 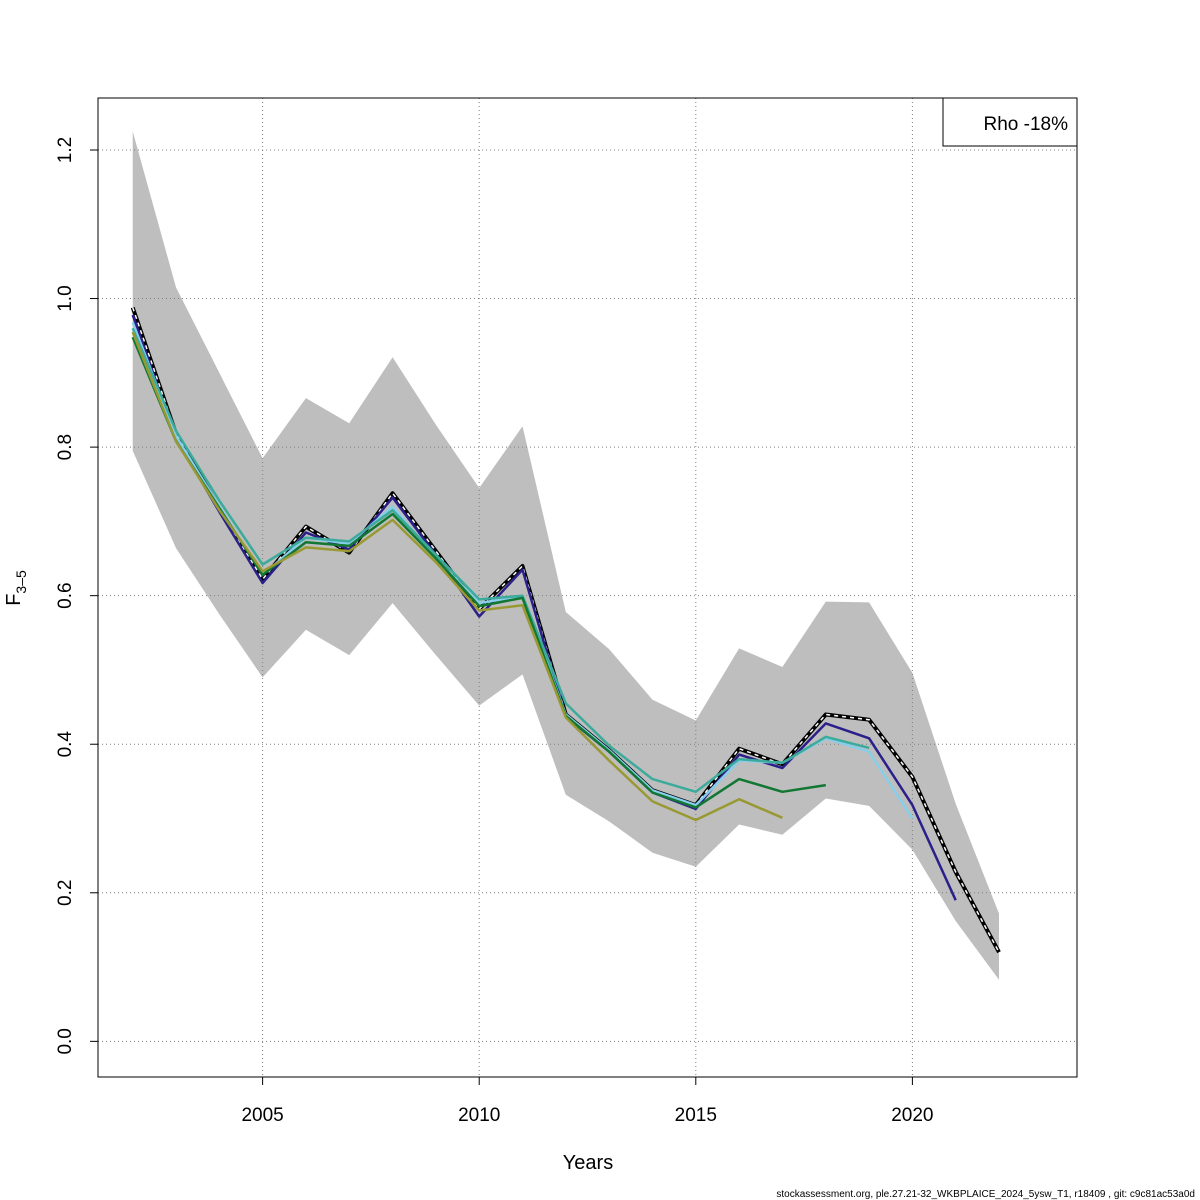 What do you see at coordinates (65, 447) in the screenshot?
I see `y-tick-label-0.8: 0.8` at bounding box center [65, 447].